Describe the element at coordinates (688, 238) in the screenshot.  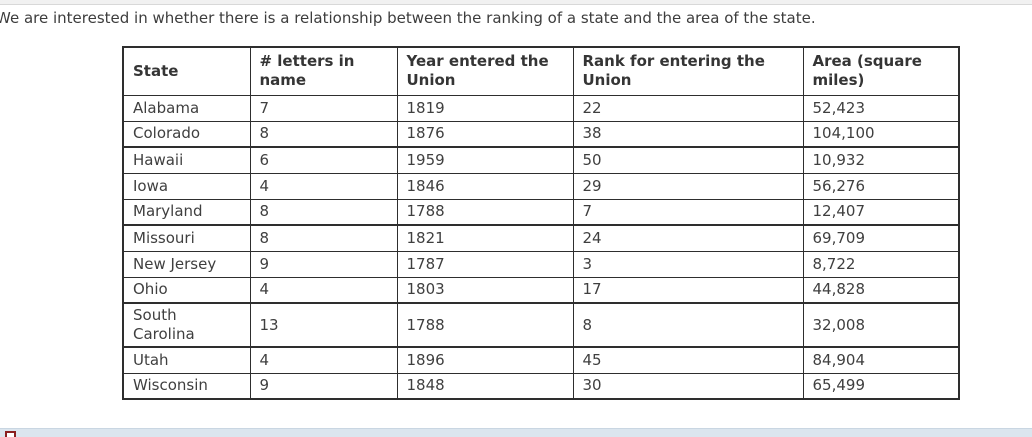
I see `cell-rank: 24` at that location.